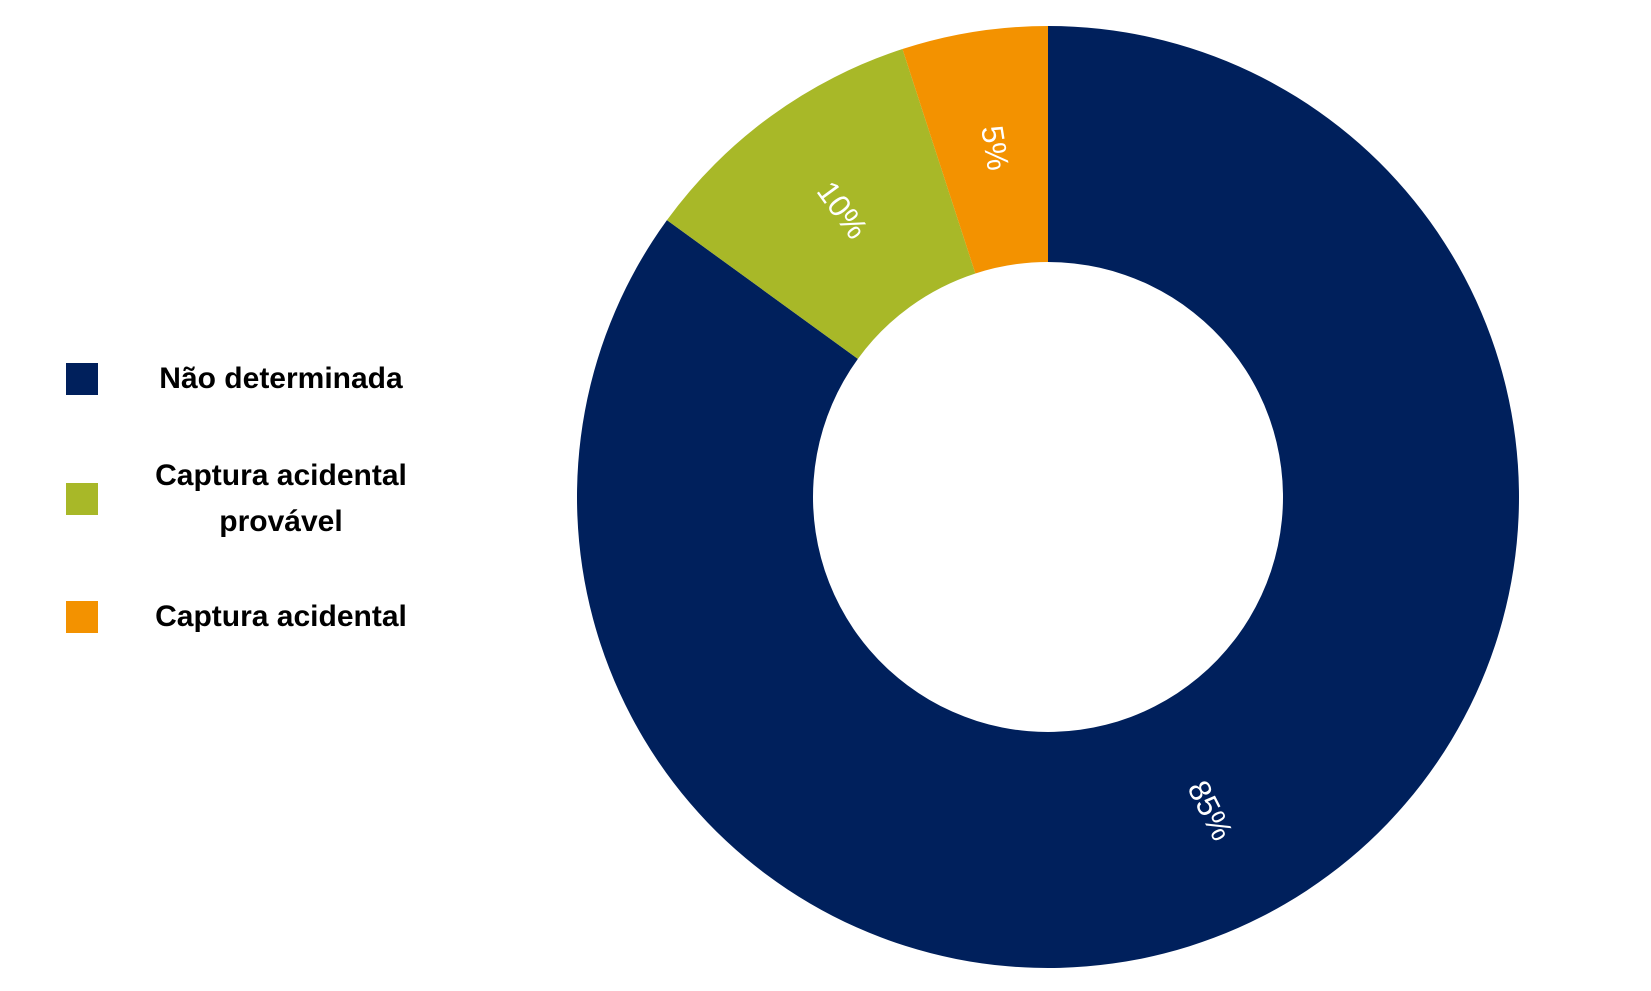 The width and height of the screenshot is (1651, 991). What do you see at coordinates (281, 378) in the screenshot?
I see `legend-label: Não determinada` at bounding box center [281, 378].